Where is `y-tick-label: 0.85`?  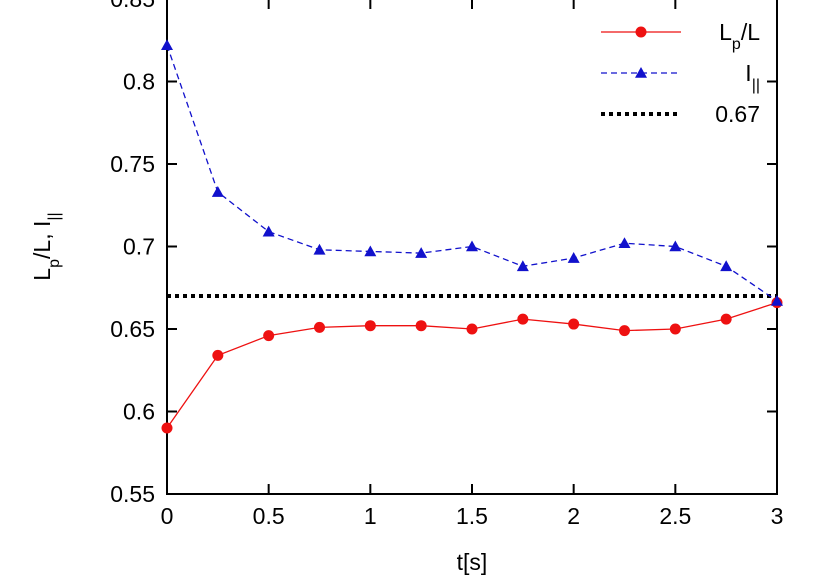
y-tick-label: 0.85 is located at coordinates (132, 6).